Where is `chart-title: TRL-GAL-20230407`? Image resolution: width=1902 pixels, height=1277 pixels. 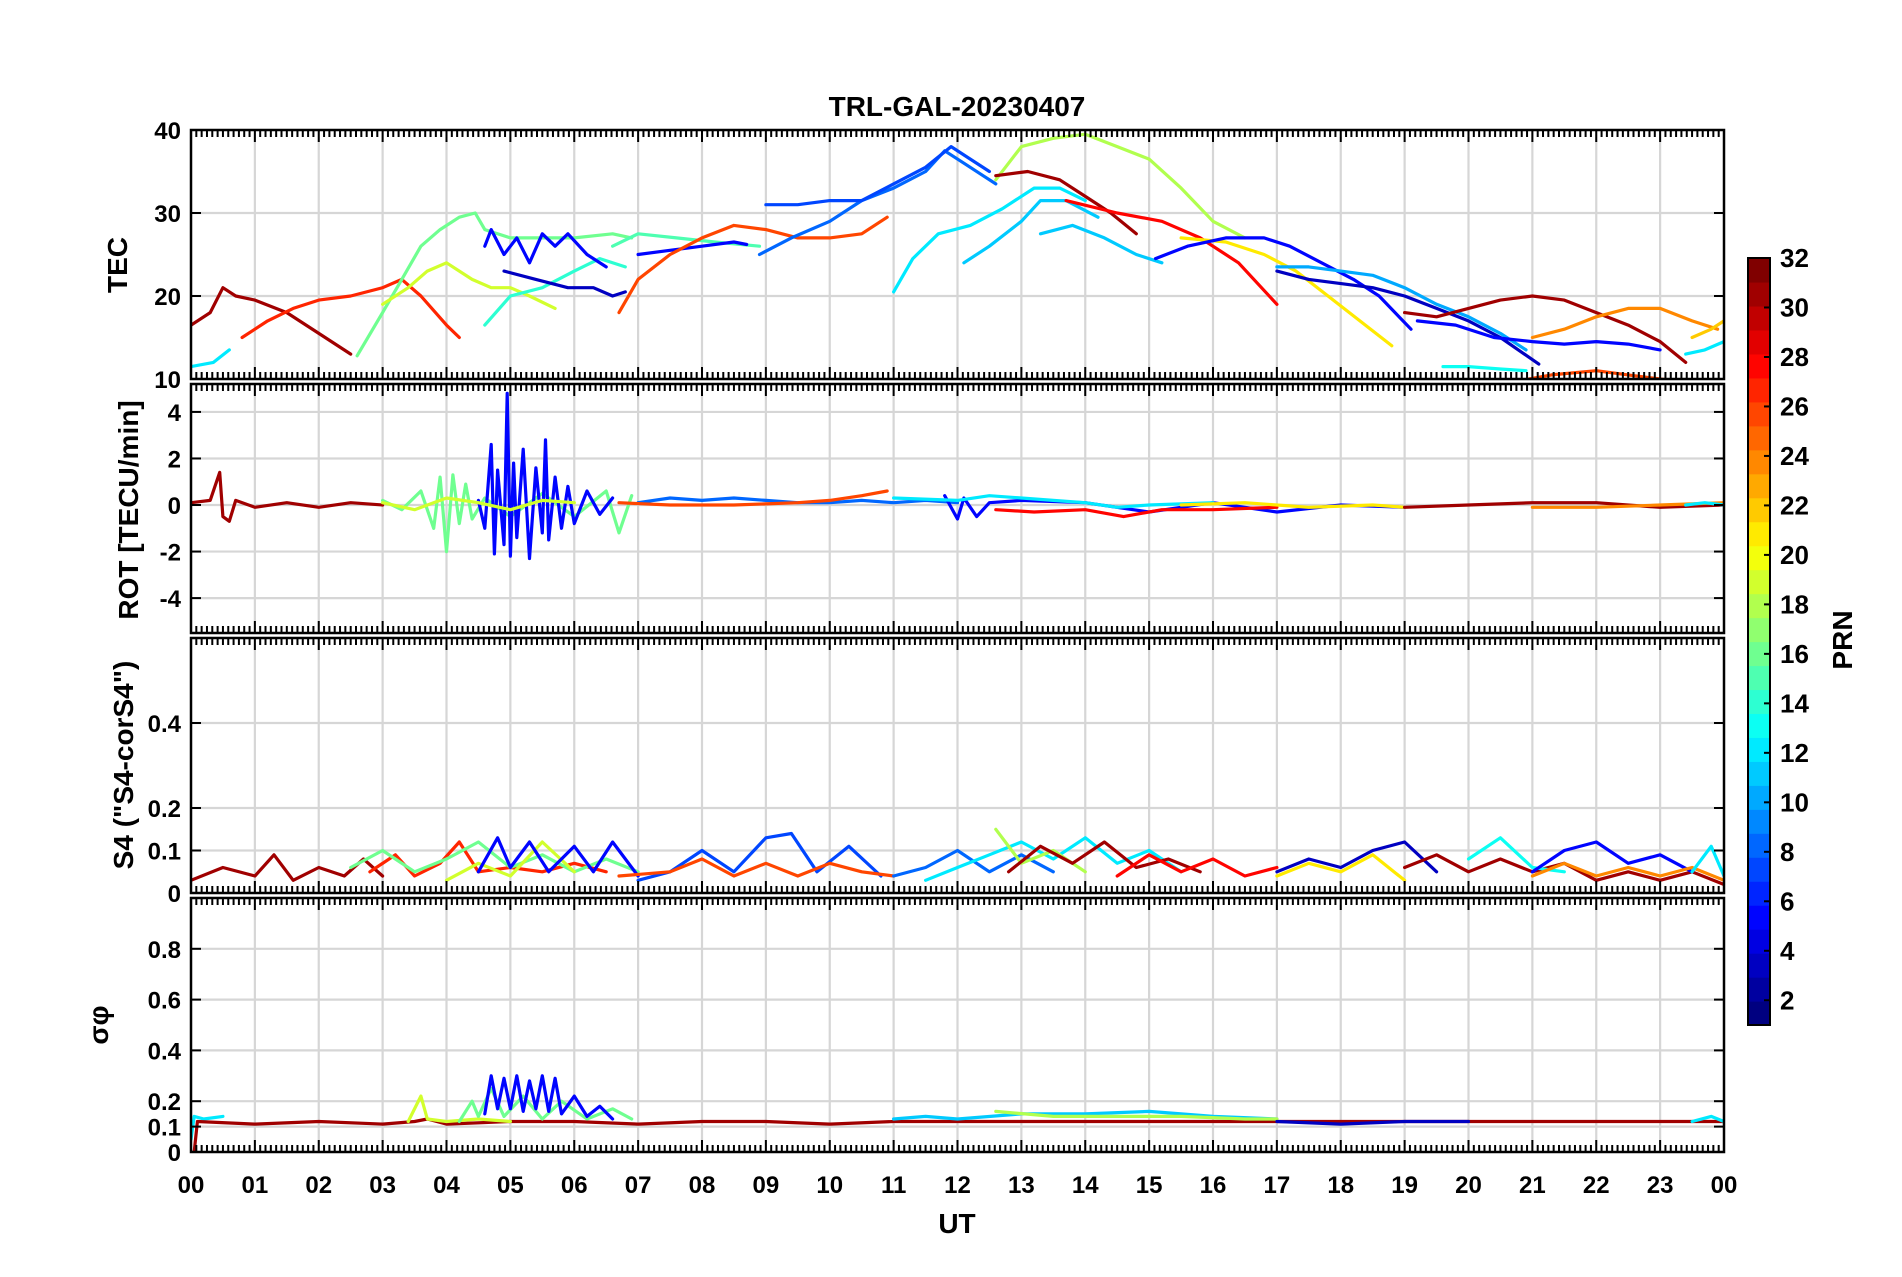
chart-title: TRL-GAL-20230407 is located at coordinates (957, 106).